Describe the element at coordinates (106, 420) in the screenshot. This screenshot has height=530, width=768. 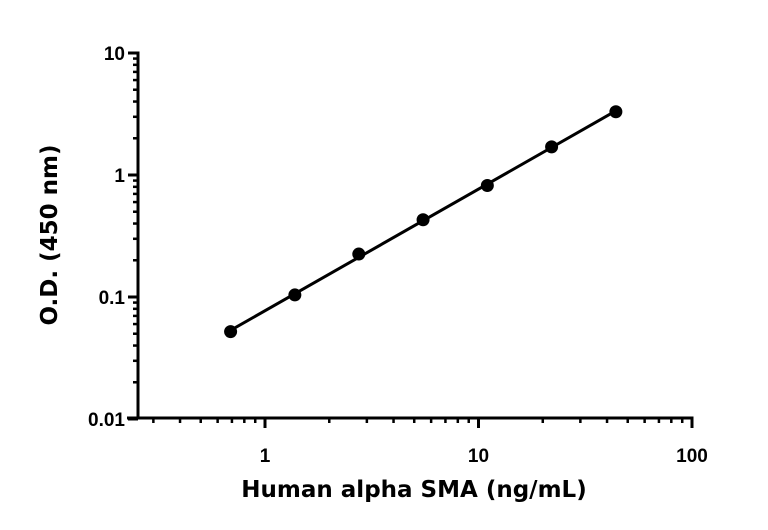
I see `y-tick-label: 0.01` at that location.